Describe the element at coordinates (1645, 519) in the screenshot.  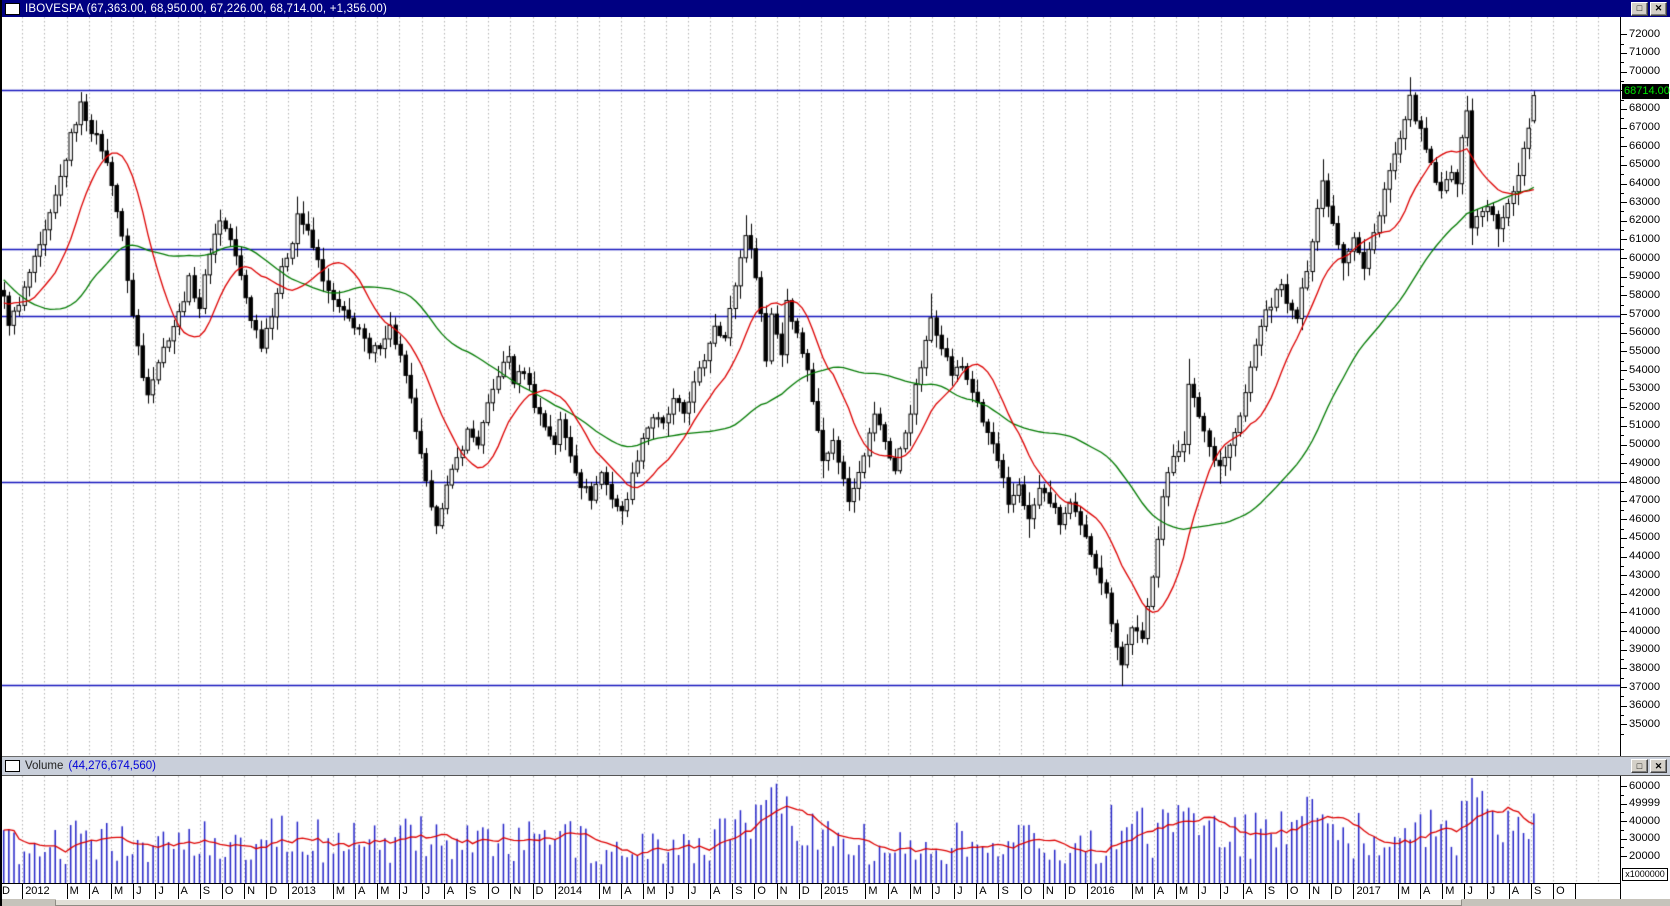
I see `axis-label: 46000` at that location.